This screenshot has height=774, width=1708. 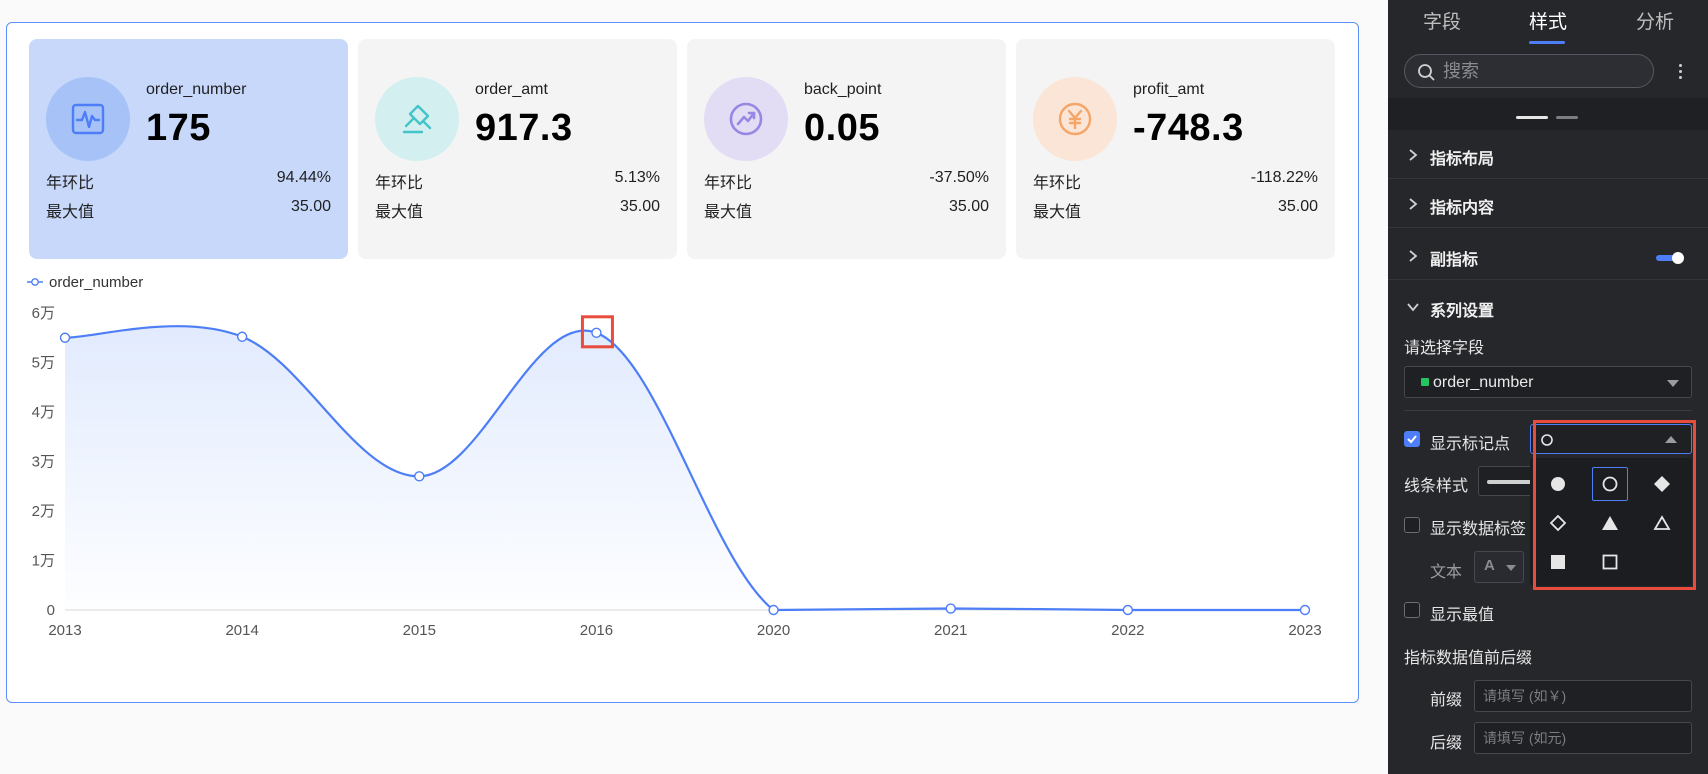 I want to click on prefix-label: 前缀, so click(x=1446, y=700).